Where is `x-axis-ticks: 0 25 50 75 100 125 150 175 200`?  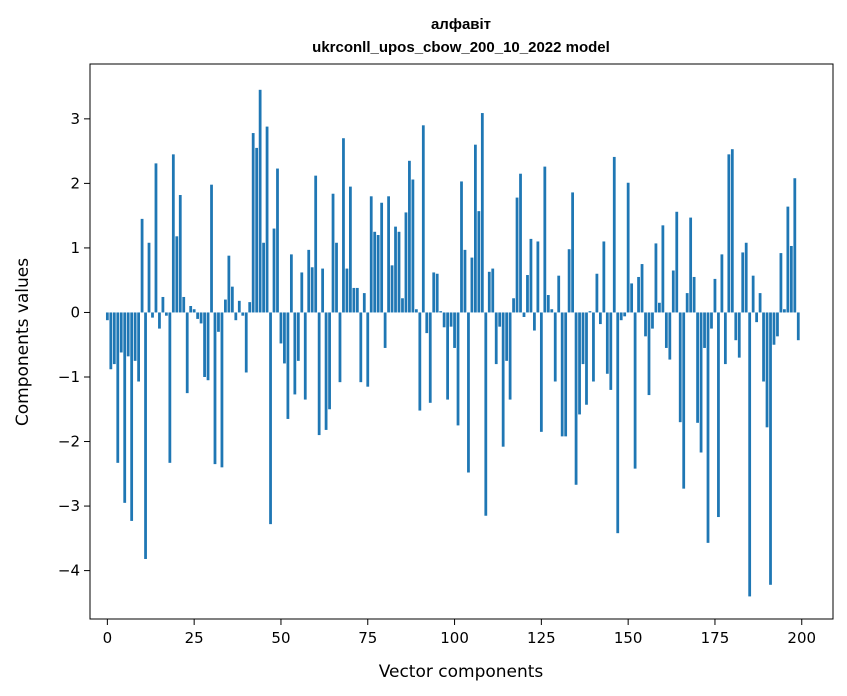
x-axis-ticks: 0 25 50 75 100 125 150 175 200 is located at coordinates (459, 633).